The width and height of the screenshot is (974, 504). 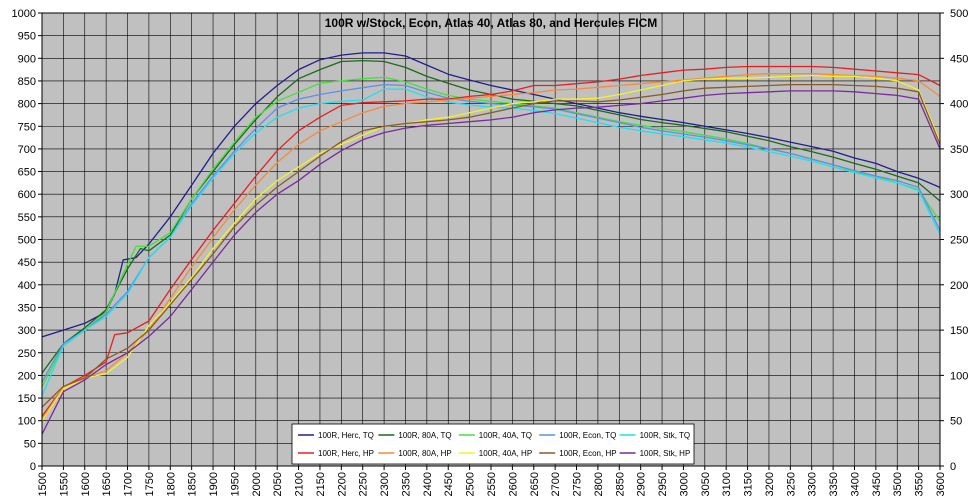 I want to click on y-tick-label: 800, so click(x=27, y=105).